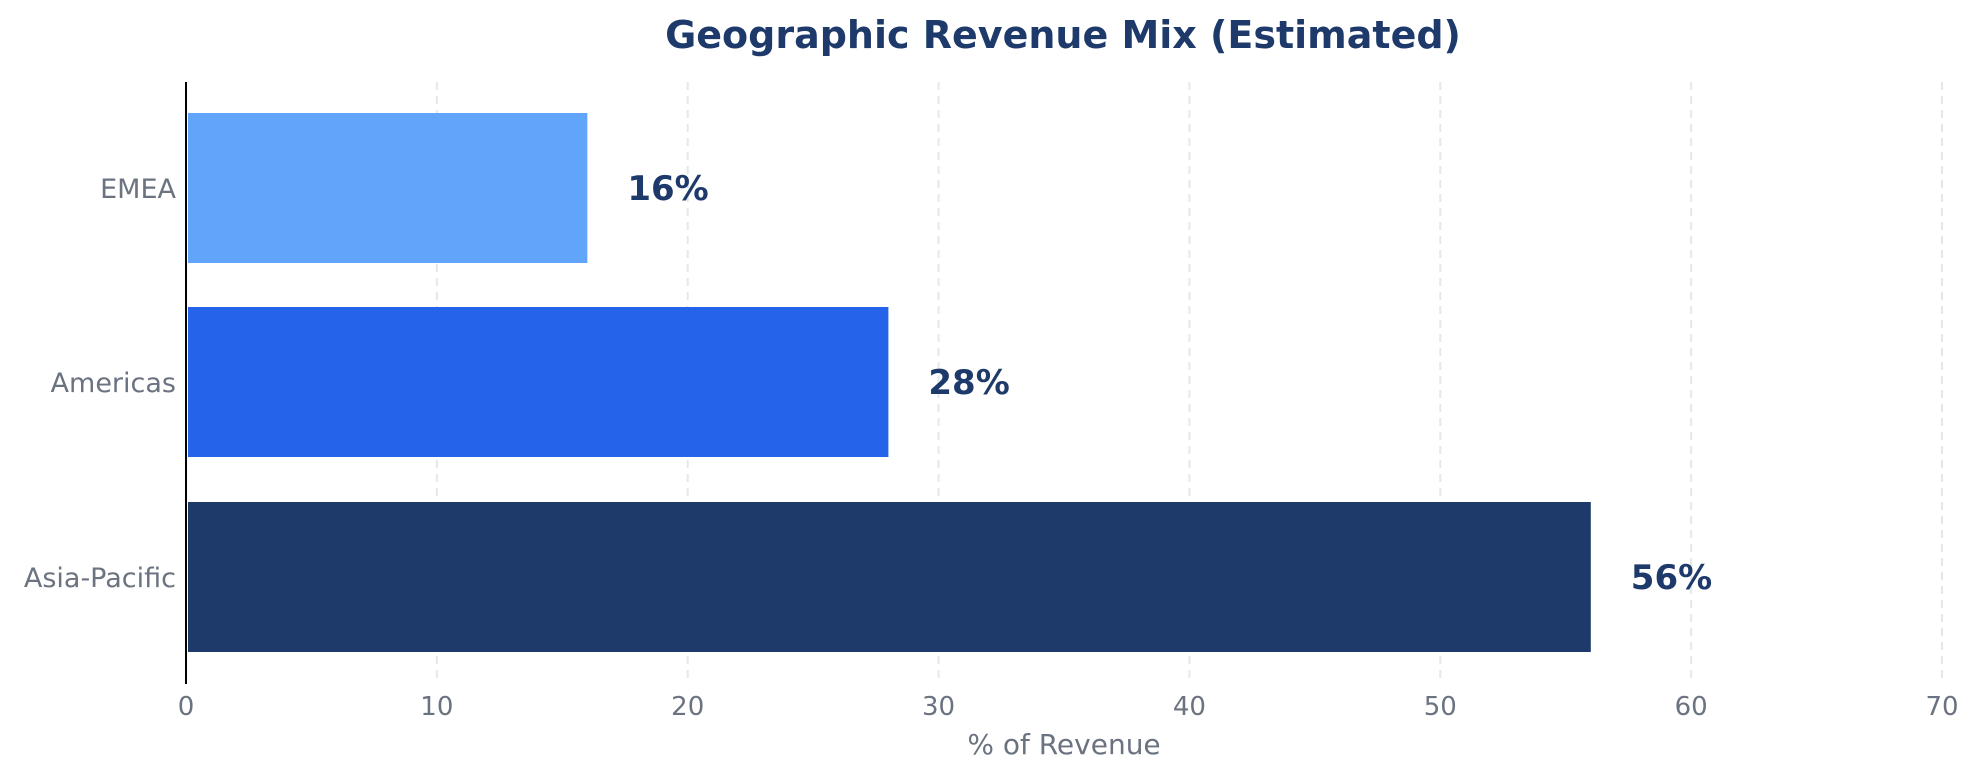 The height and width of the screenshot is (780, 1979). I want to click on x-tick-label: 20, so click(687, 707).